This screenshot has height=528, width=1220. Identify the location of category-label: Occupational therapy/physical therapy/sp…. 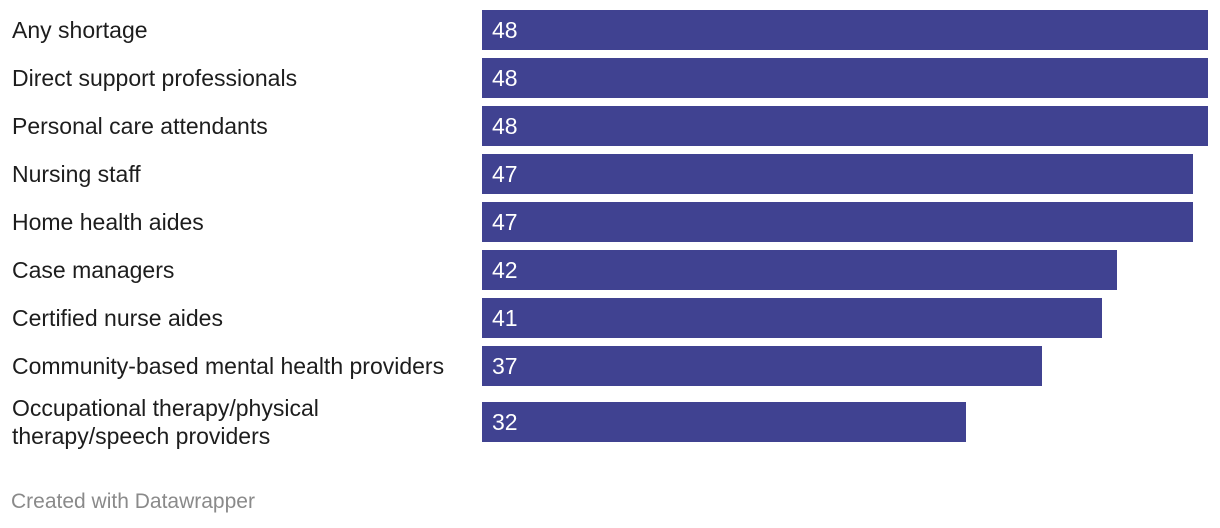
(165, 422).